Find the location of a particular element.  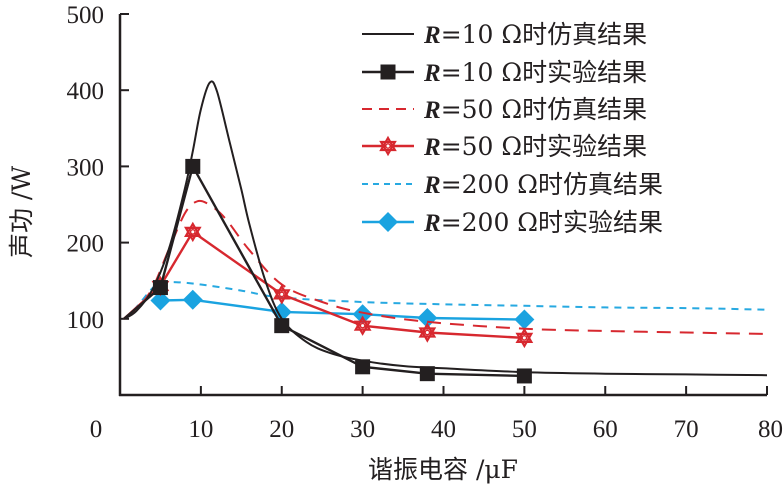

legend-item: R=10 Ω时仿真结果 is located at coordinates (504, 34).